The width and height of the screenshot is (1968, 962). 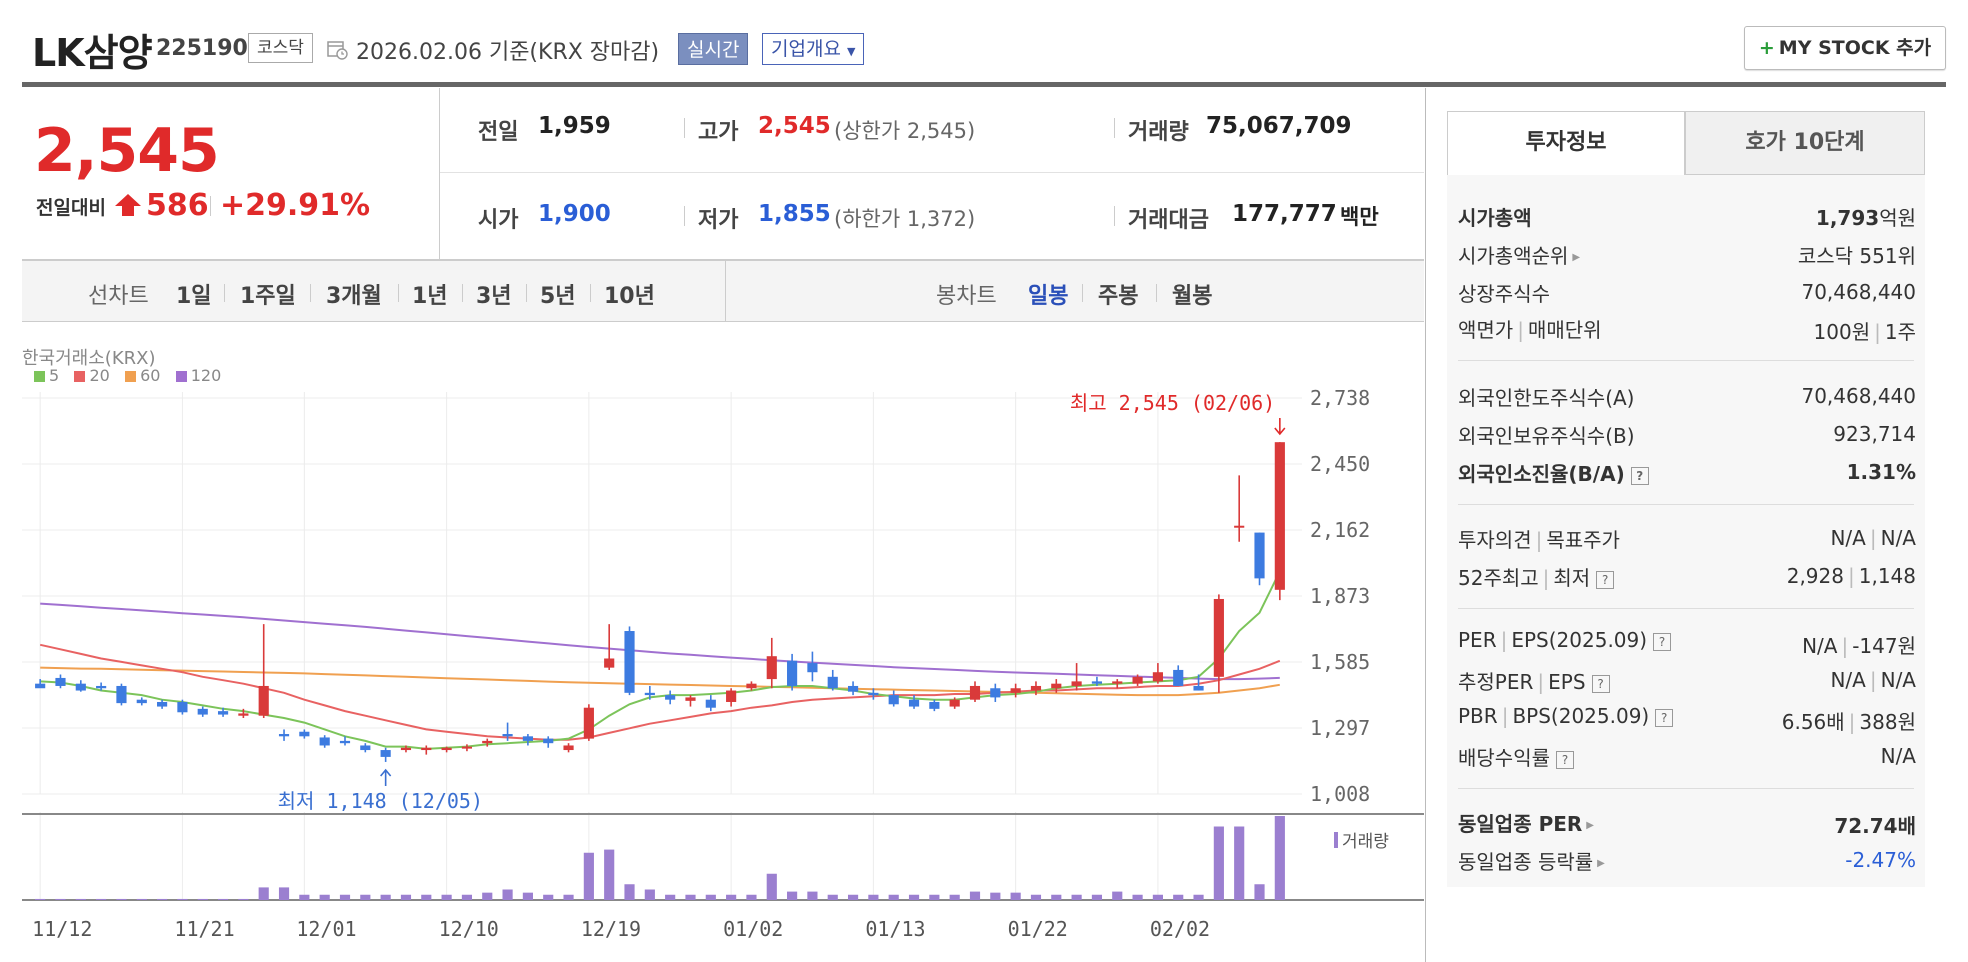 What do you see at coordinates (713, 49) in the screenshot?
I see `realtime-button: 실시간` at bounding box center [713, 49].